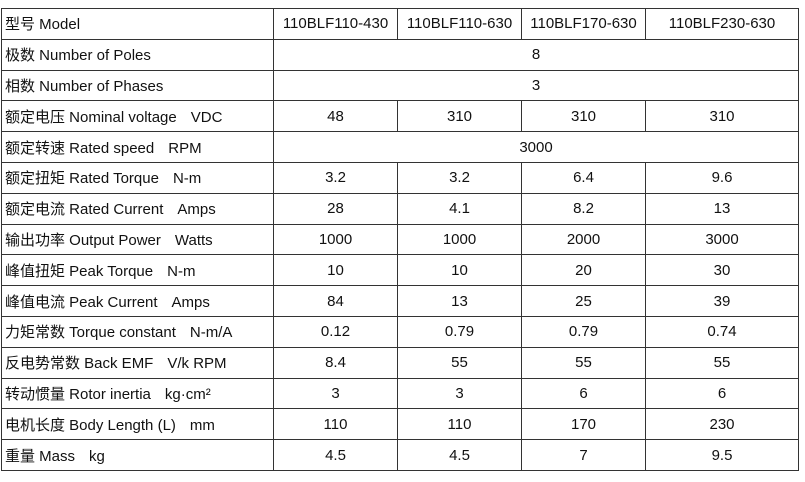 The width and height of the screenshot is (805, 482). What do you see at coordinates (90, 333) in the screenshot?
I see `param-name: 力矩常数 Torque constant` at bounding box center [90, 333].